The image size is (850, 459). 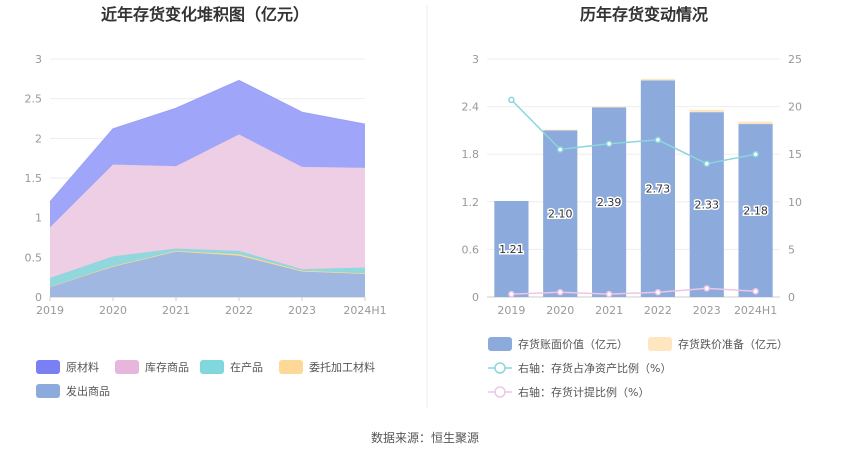 What do you see at coordinates (791, 297) in the screenshot?
I see `right-y2-tick-label: 0` at bounding box center [791, 297].